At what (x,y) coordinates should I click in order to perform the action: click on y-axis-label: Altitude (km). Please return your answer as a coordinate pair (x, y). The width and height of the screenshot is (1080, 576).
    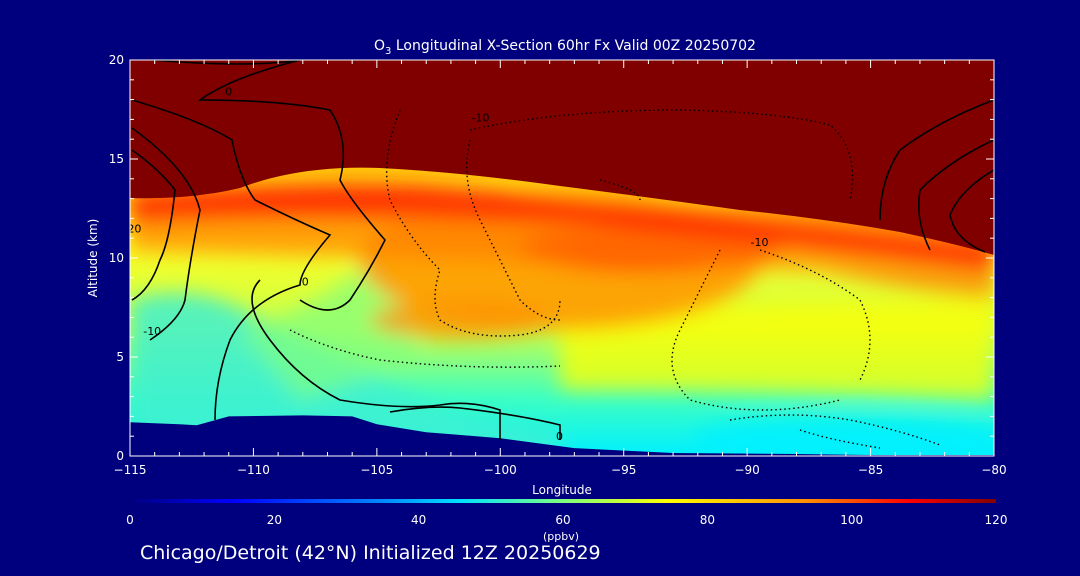
    Looking at the image, I should click on (93, 258).